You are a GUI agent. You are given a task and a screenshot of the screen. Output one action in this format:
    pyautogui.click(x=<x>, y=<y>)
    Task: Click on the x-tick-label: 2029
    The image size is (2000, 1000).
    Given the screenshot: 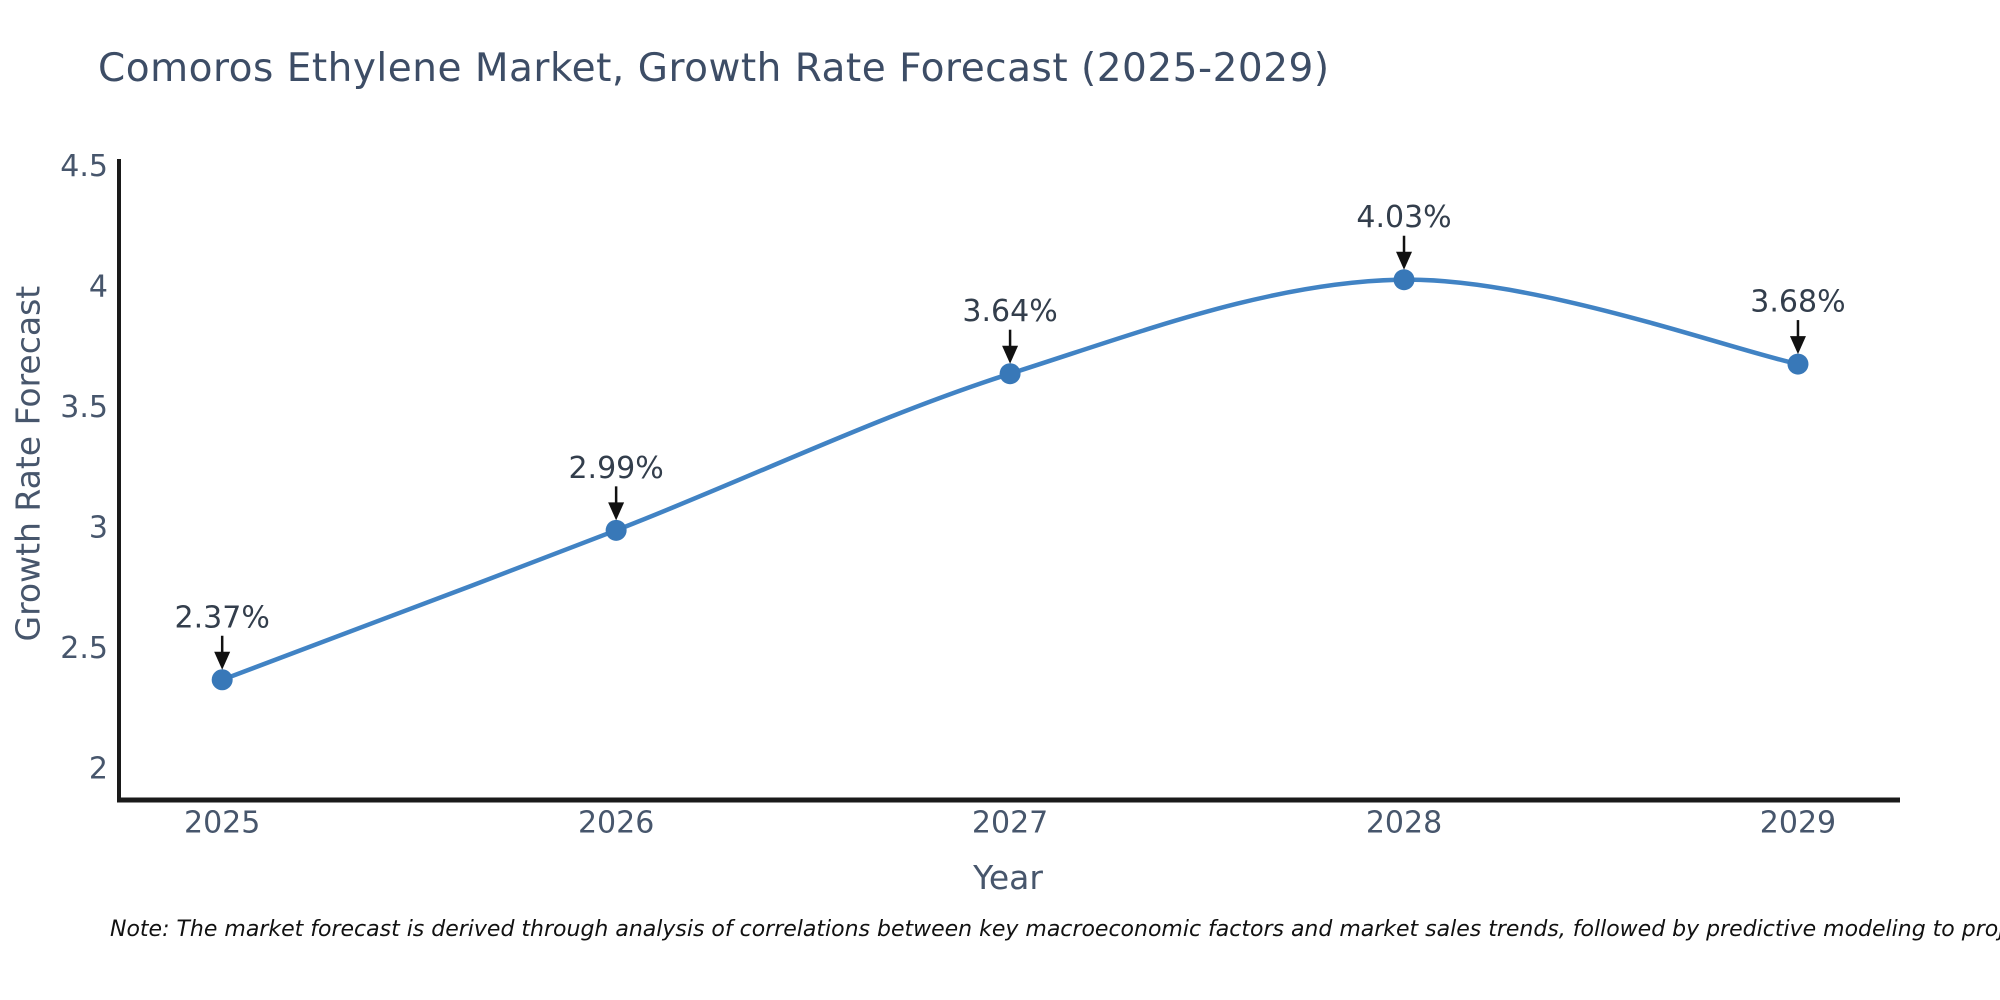 What is the action you would take?
    pyautogui.click(x=1798, y=823)
    